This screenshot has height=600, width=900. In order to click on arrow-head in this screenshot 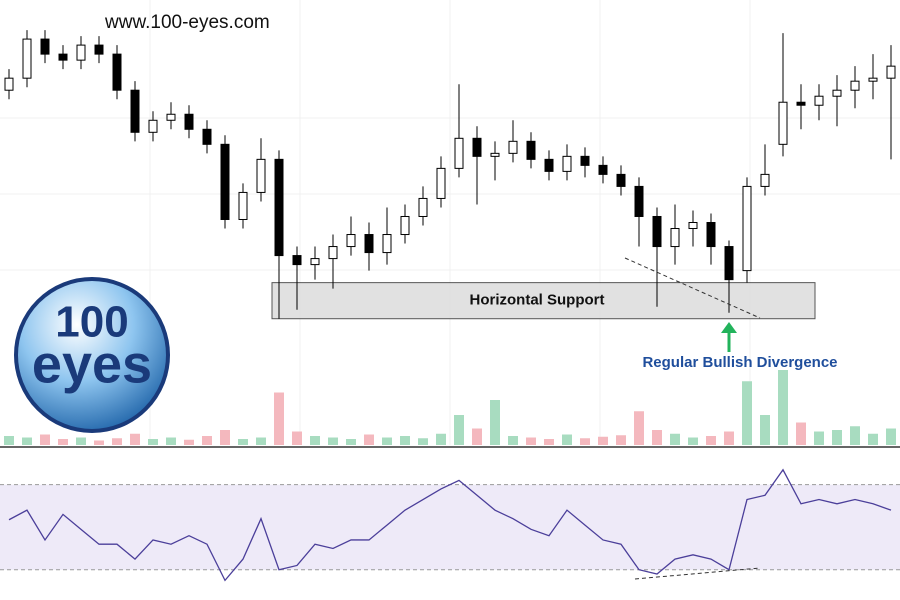, I will do `click(729, 327)`.